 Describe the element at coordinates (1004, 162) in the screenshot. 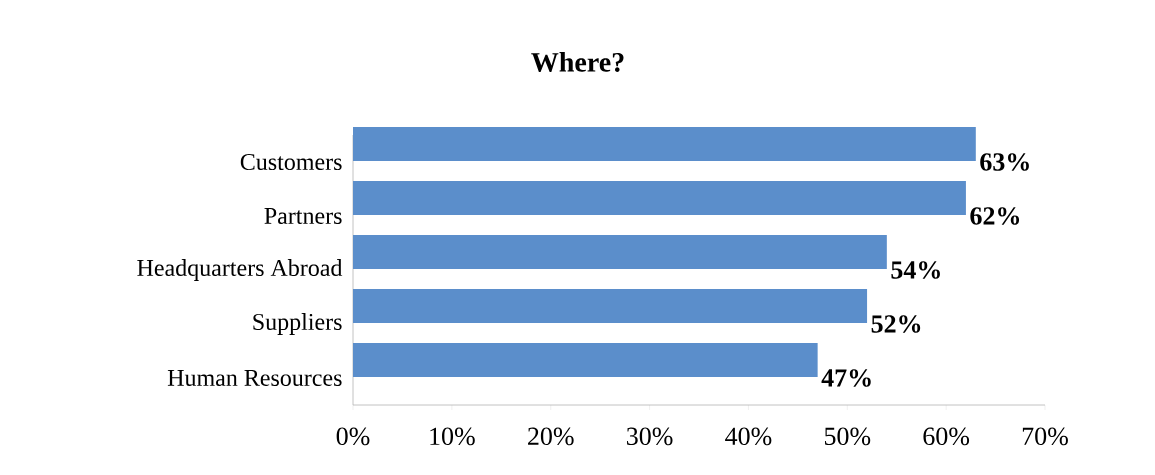

I see `data-label: 63%` at that location.